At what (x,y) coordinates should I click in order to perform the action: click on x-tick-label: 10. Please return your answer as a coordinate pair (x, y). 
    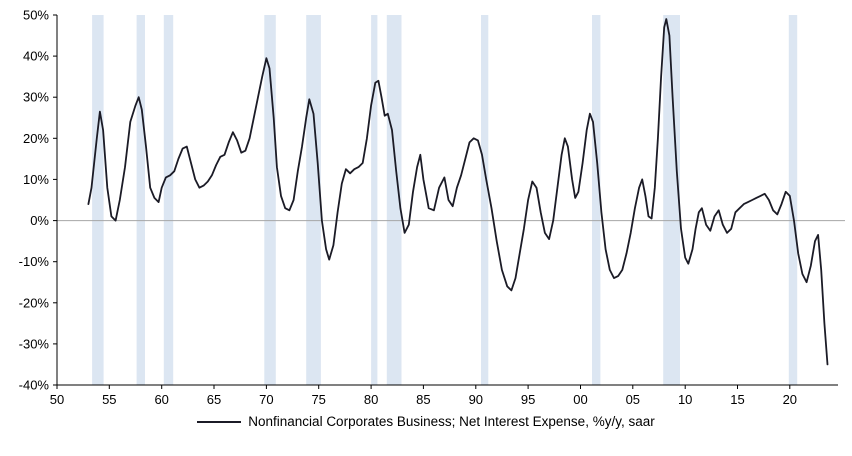
    Looking at the image, I should click on (685, 399).